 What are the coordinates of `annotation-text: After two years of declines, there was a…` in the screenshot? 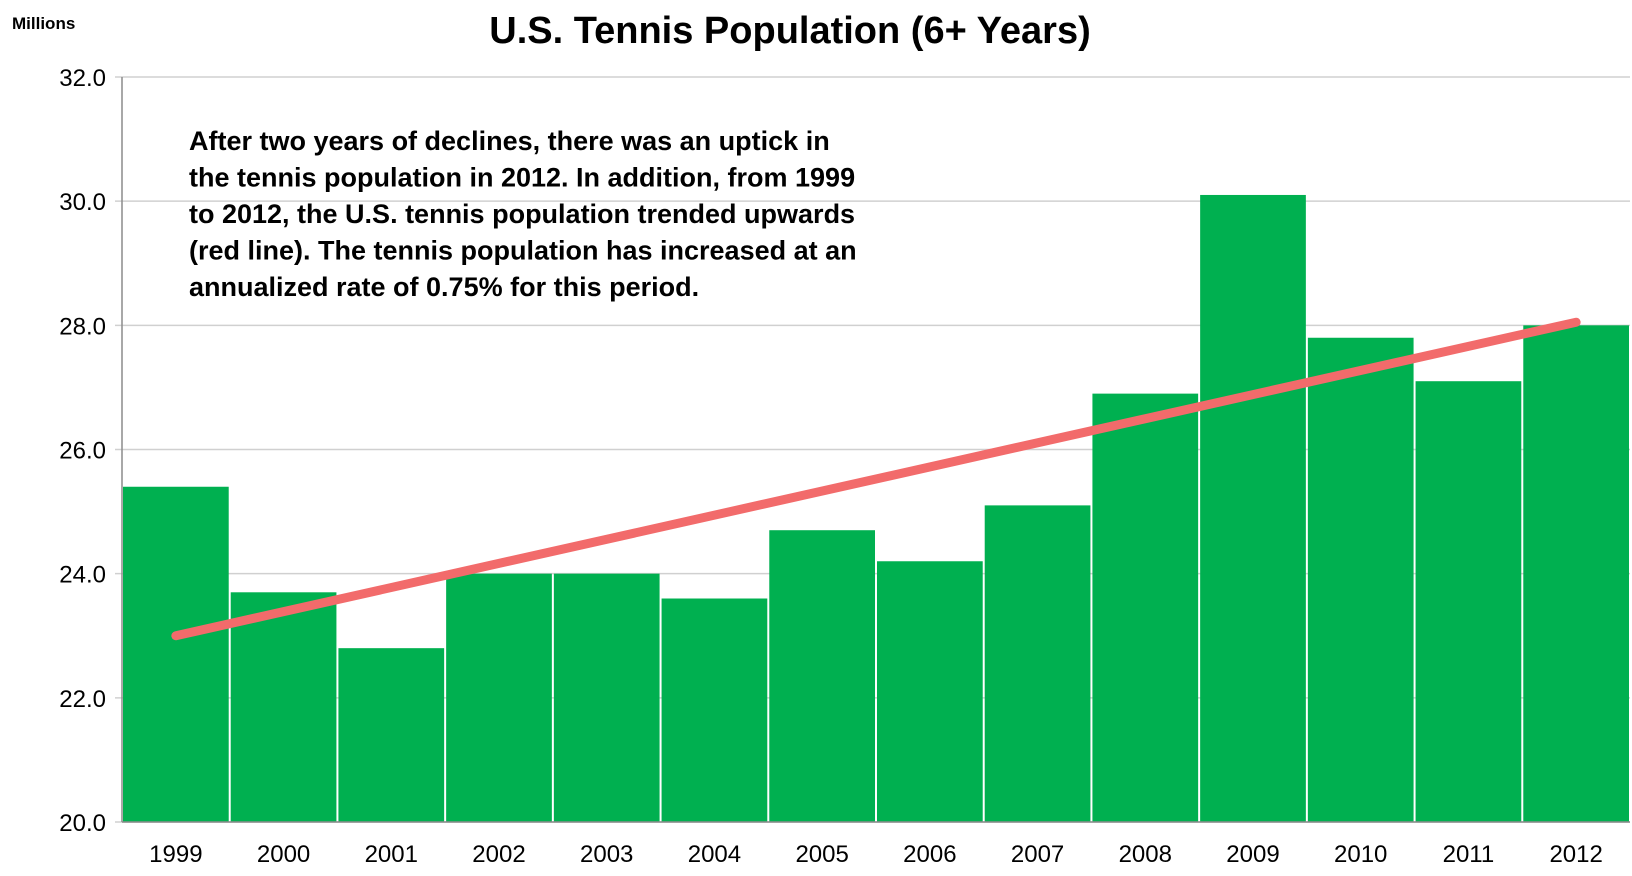 It's located at (523, 214).